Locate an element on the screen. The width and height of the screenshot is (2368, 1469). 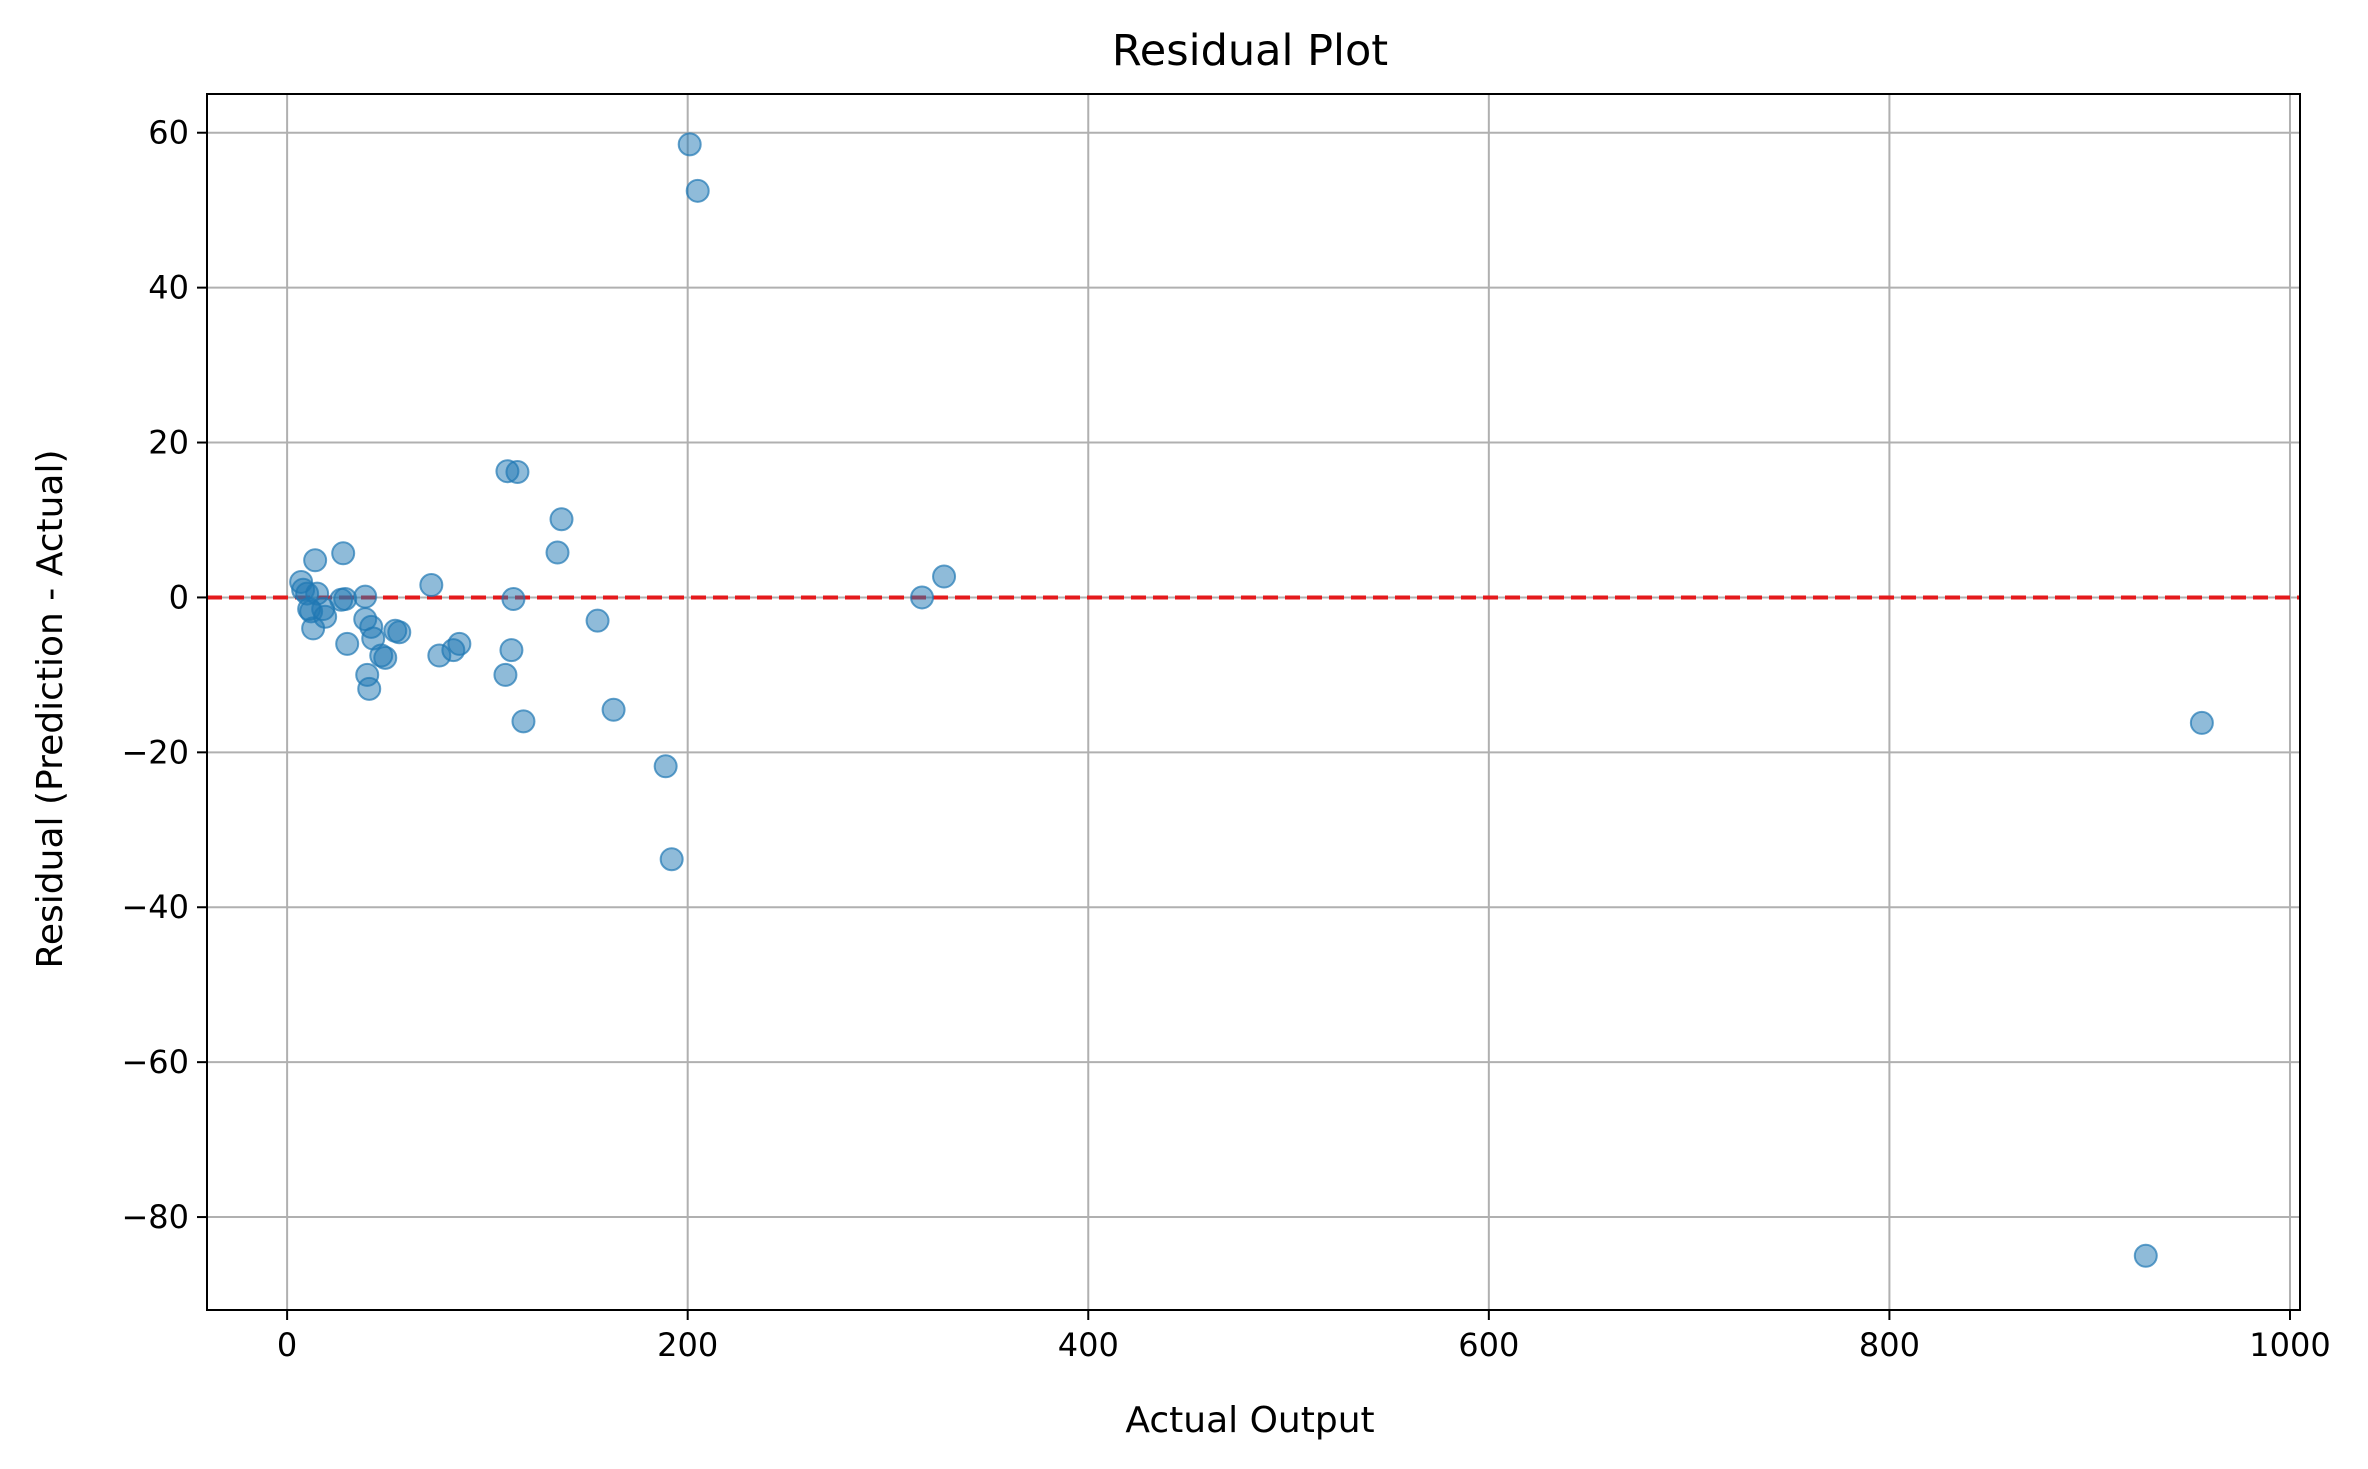
y-tick-label: −60 is located at coordinates (155, 1062).